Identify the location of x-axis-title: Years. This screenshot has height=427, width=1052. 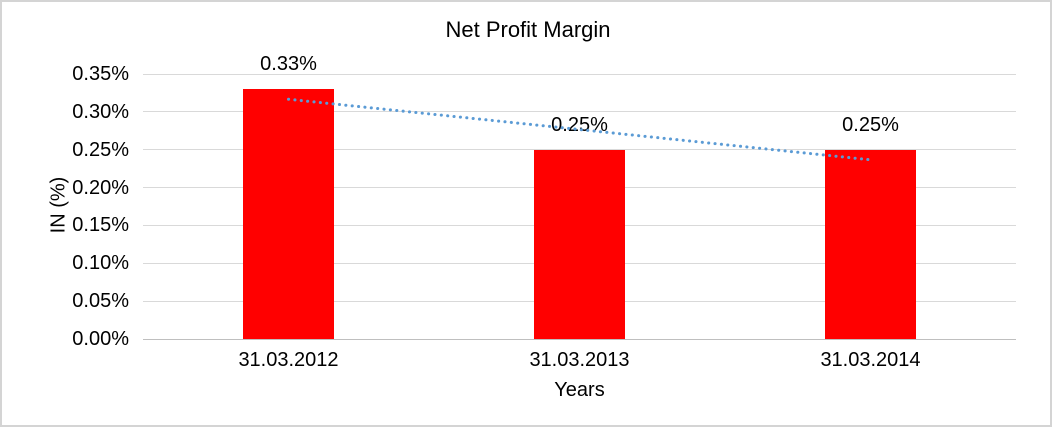
(579, 390).